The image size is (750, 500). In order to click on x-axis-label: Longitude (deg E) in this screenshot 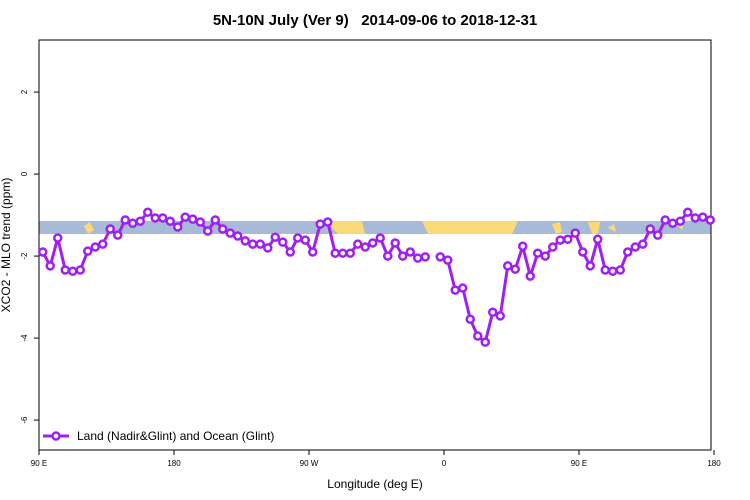, I will do `click(374, 484)`.